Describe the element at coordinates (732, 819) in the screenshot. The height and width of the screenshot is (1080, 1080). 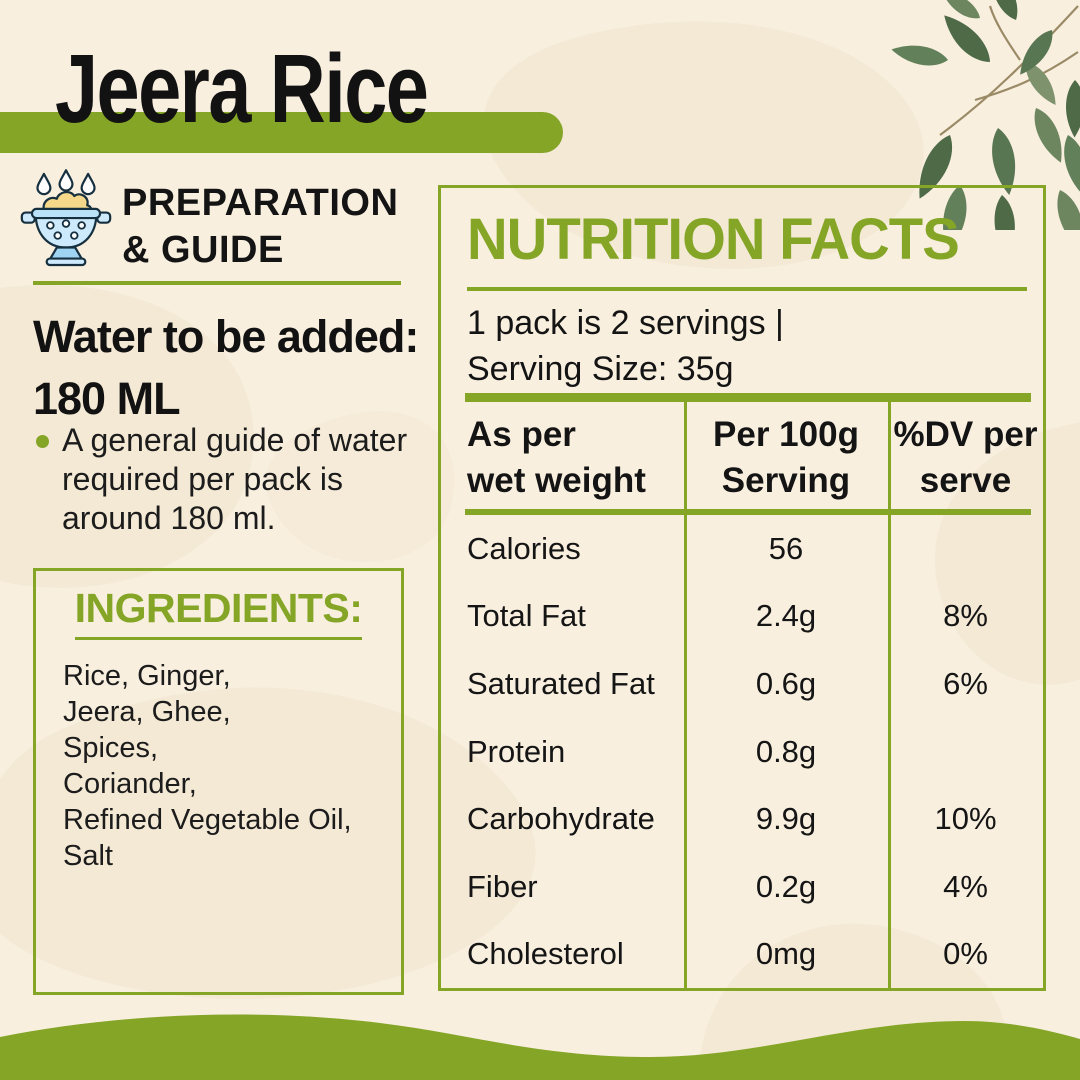
I see `table-row: Carbohydrate 9.9g 10%` at that location.